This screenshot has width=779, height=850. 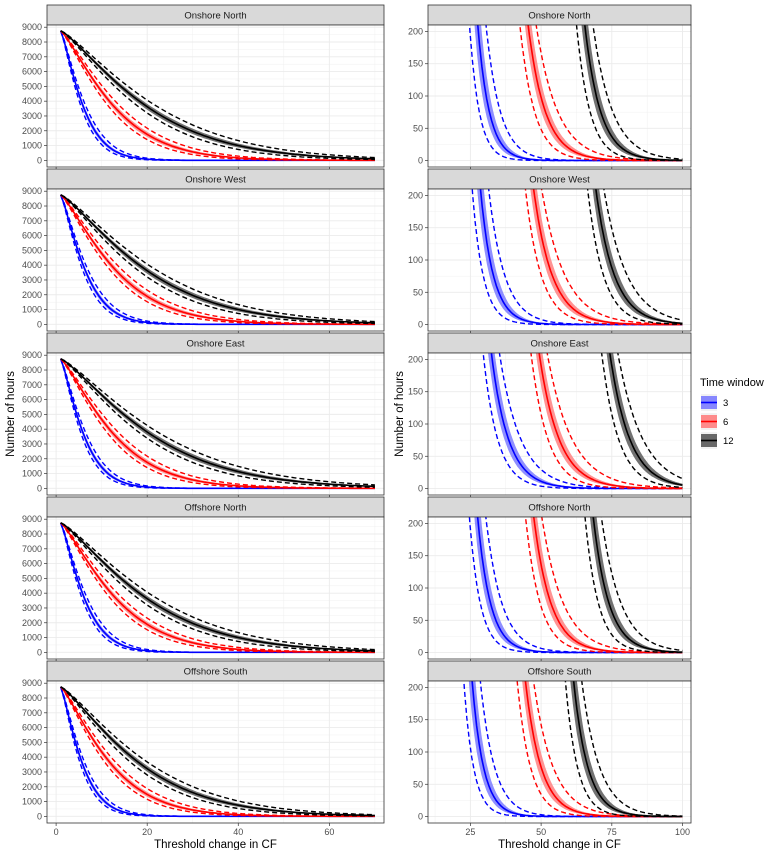 I want to click on y-tick-label: 2000, so click(x=32, y=787).